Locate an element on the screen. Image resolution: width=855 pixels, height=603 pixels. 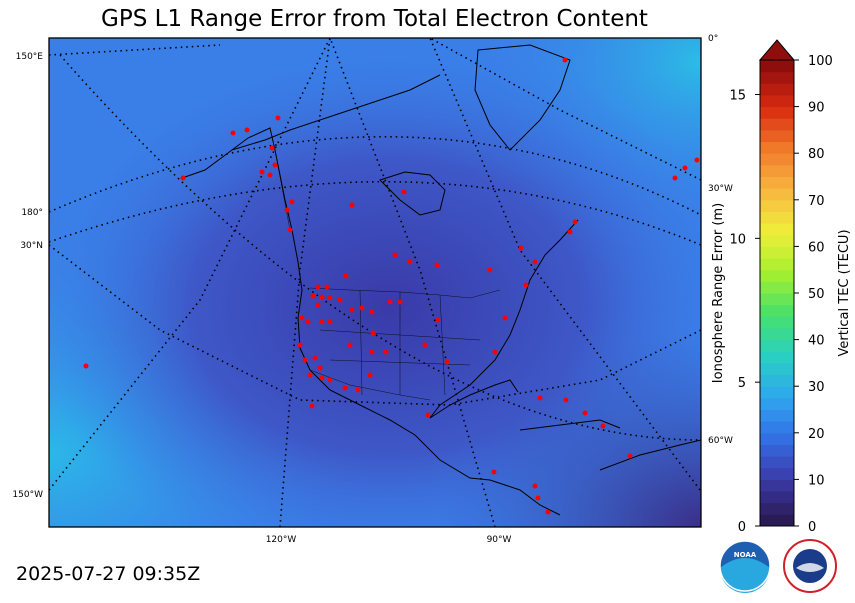
lat-label-30n: 30°N is located at coordinates (31, 246).